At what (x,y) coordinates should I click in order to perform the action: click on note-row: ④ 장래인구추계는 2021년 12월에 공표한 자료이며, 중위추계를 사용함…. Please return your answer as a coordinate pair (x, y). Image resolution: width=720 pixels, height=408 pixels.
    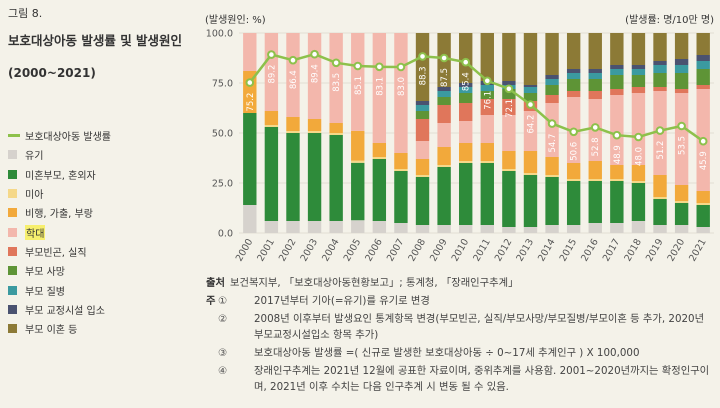
    Looking at the image, I should click on (461, 379).